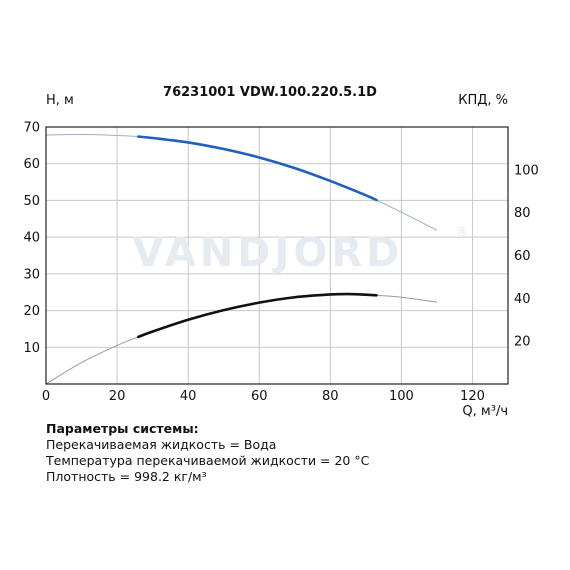  Describe the element at coordinates (483, 100) in the screenshot. I see `y-right-axis-label: КПД, %` at that location.